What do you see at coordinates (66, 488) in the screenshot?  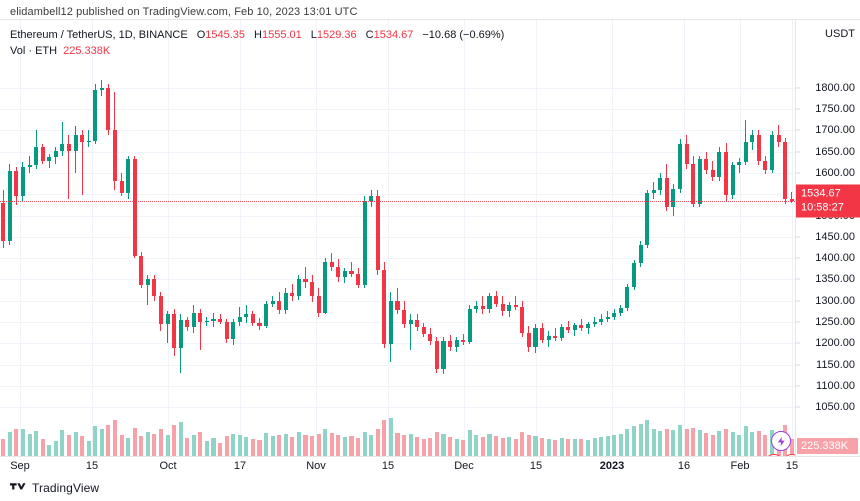 I see `tradingview-brand-name: TradingView` at bounding box center [66, 488].